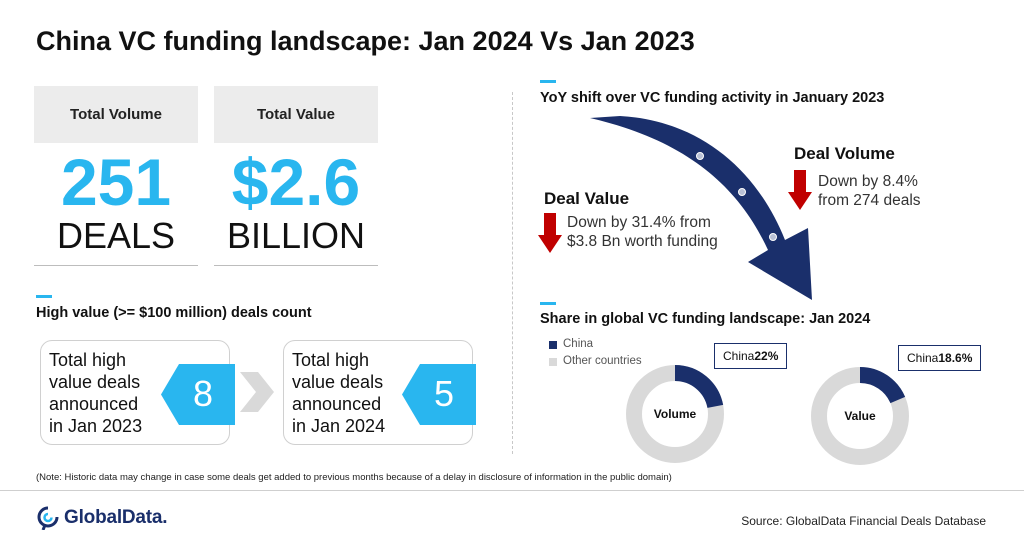  I want to click on legend-item-china: China, so click(595, 344).